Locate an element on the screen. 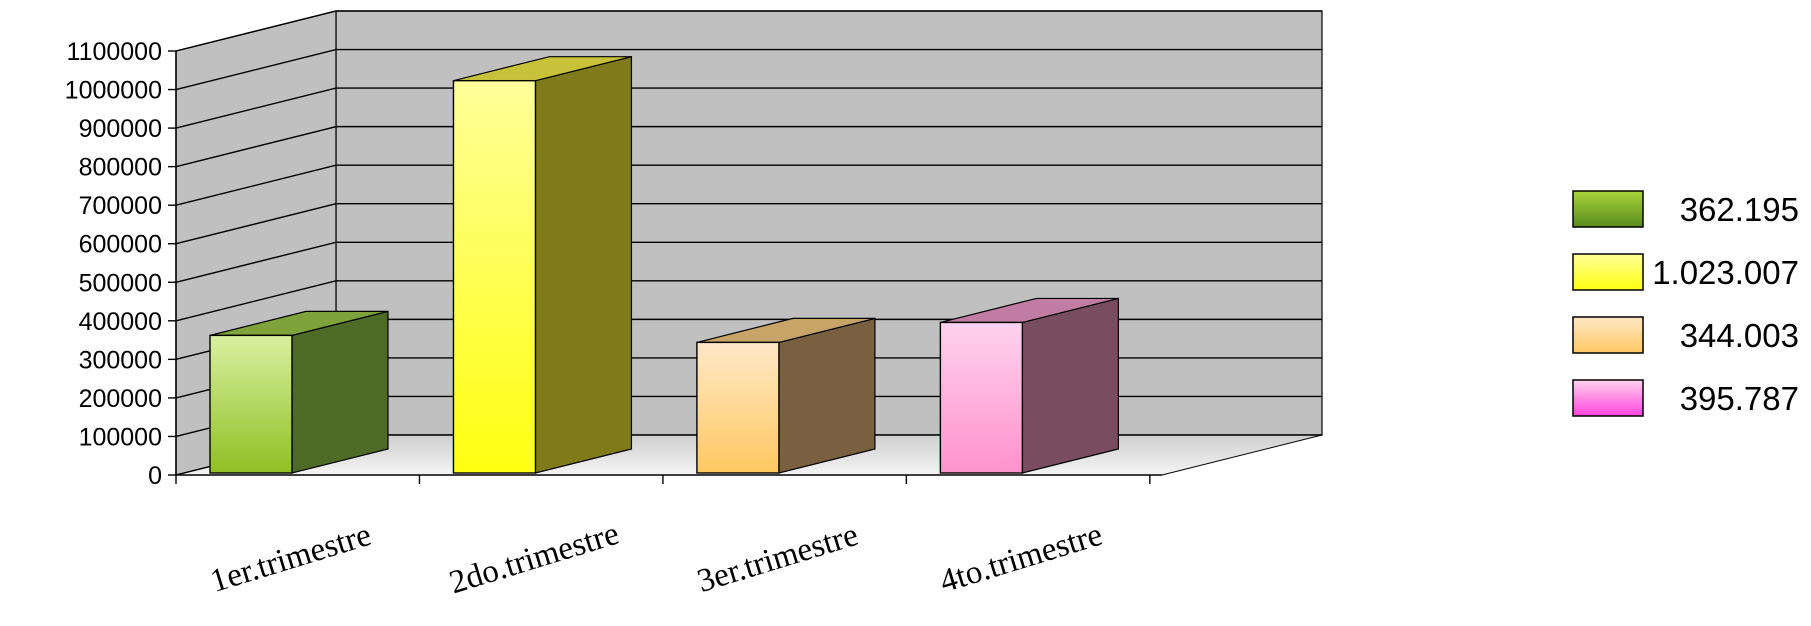  y-tick-label: 500000 is located at coordinates (120, 283).